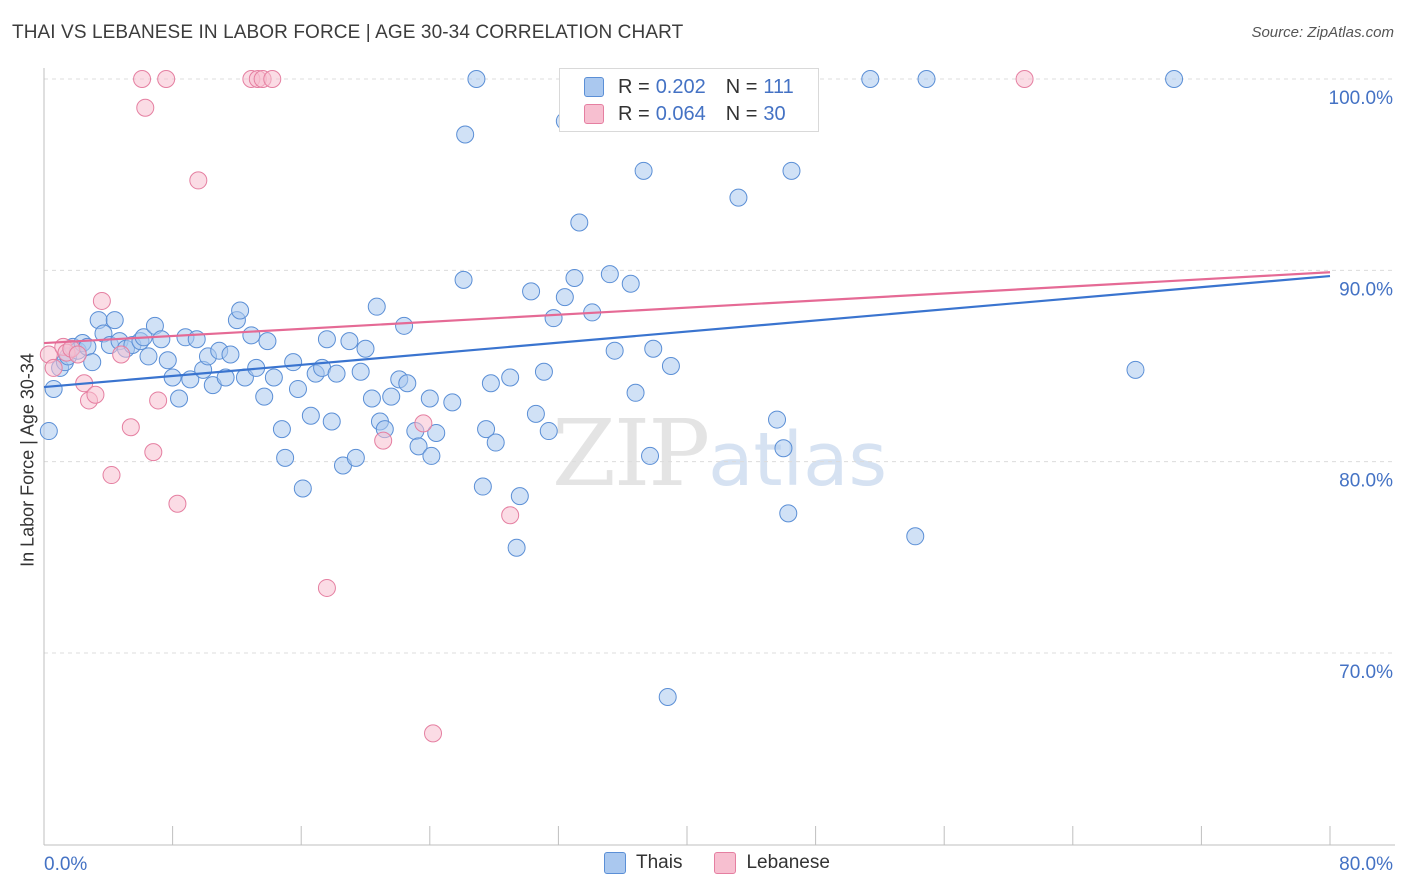 The image size is (1406, 892). Describe the element at coordinates (27, 460) in the screenshot. I see `y-axis-label: In Labor Force | Age 30-34` at that location.